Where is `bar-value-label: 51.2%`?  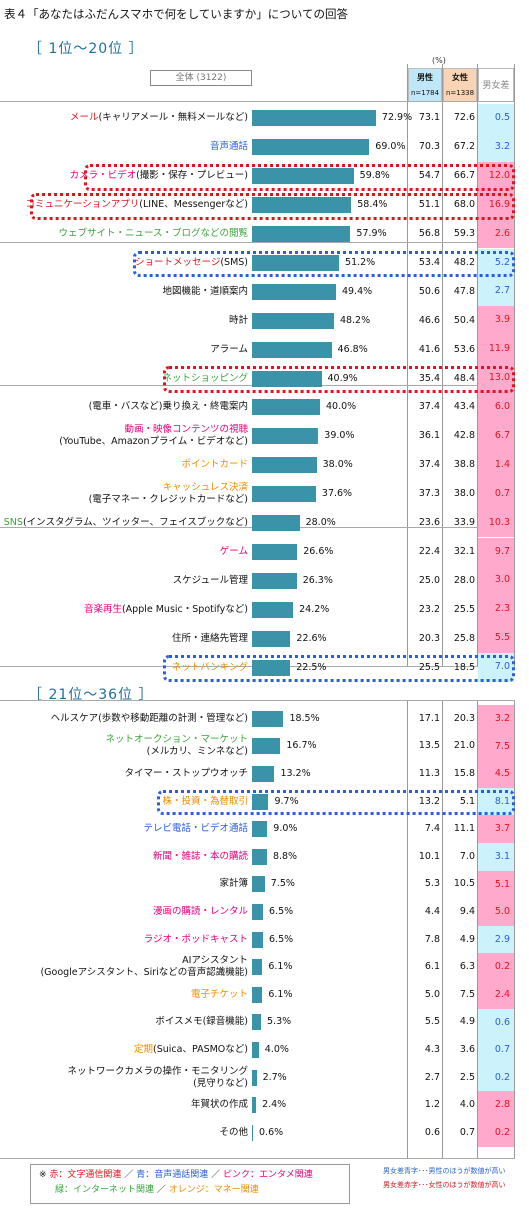
bar-value-label: 51.2% is located at coordinates (360, 262).